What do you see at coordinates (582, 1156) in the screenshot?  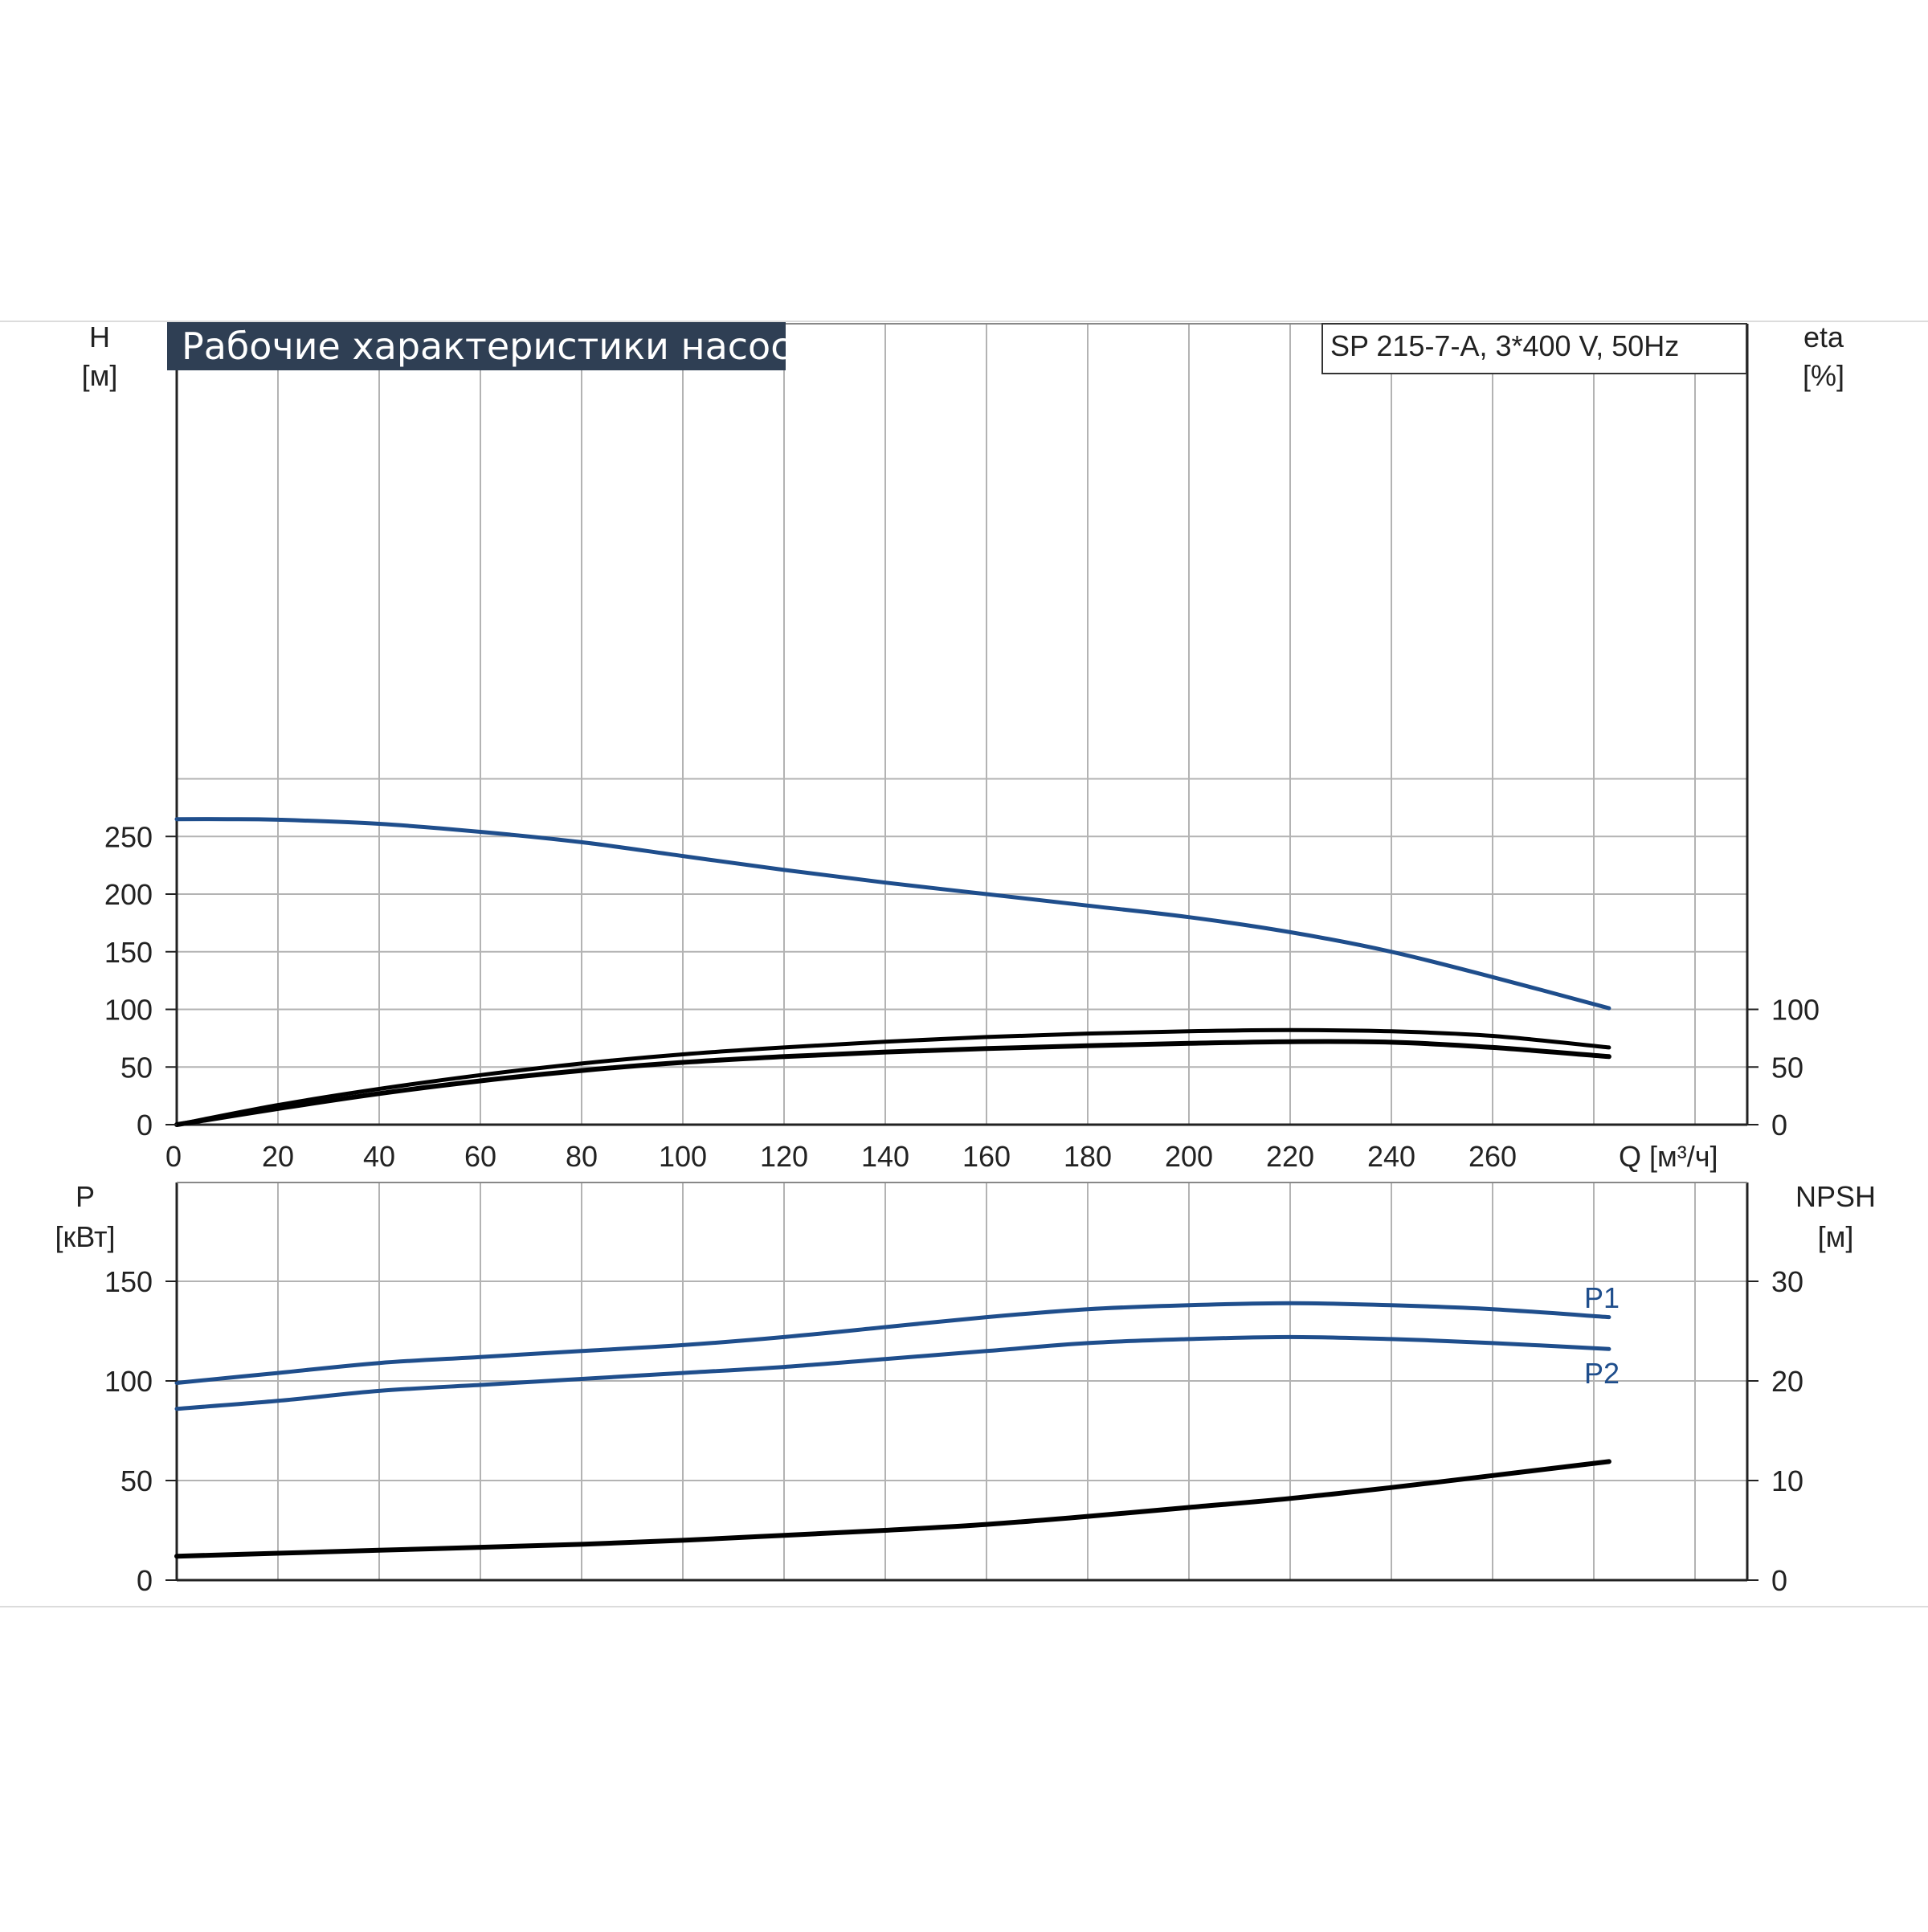 I see `x-tick-label: 80` at bounding box center [582, 1156].